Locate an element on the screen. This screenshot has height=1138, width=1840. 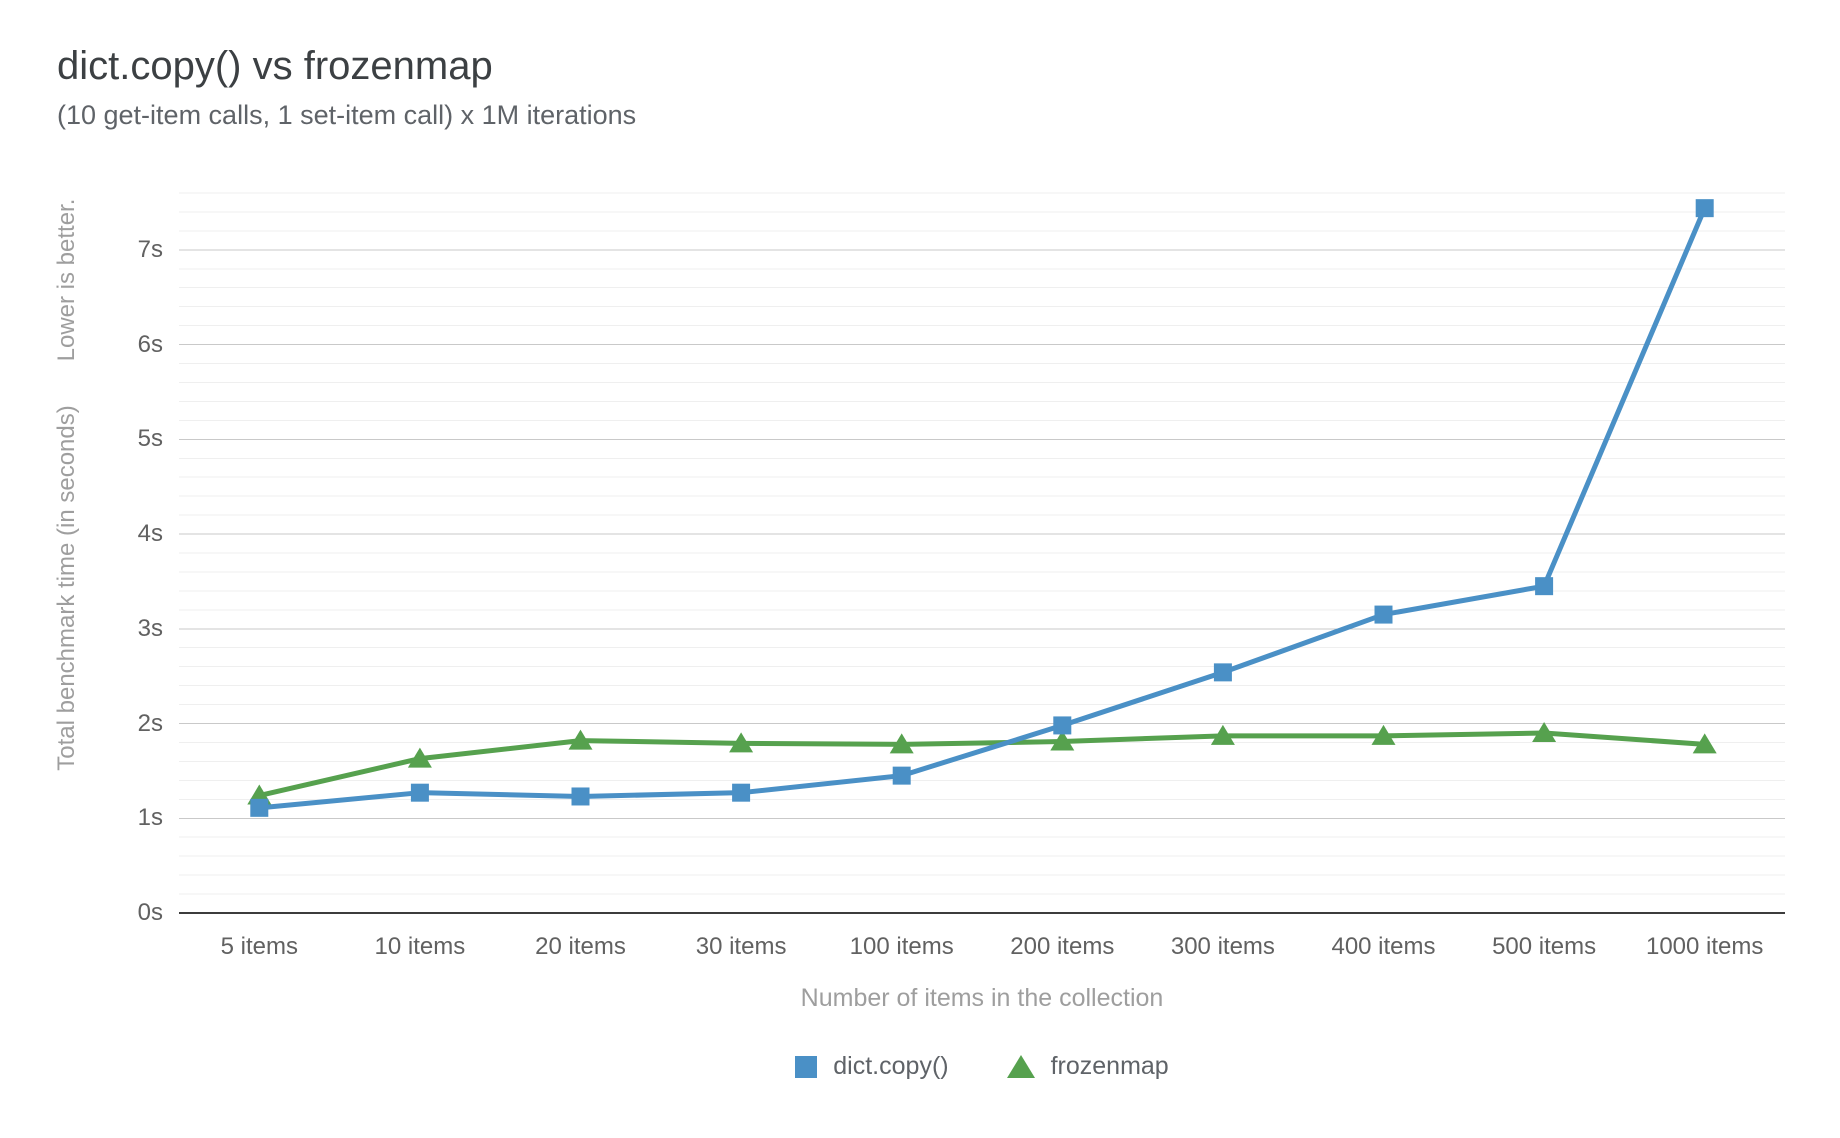
data-point-dict-copy-10-items is located at coordinates (419, 792).